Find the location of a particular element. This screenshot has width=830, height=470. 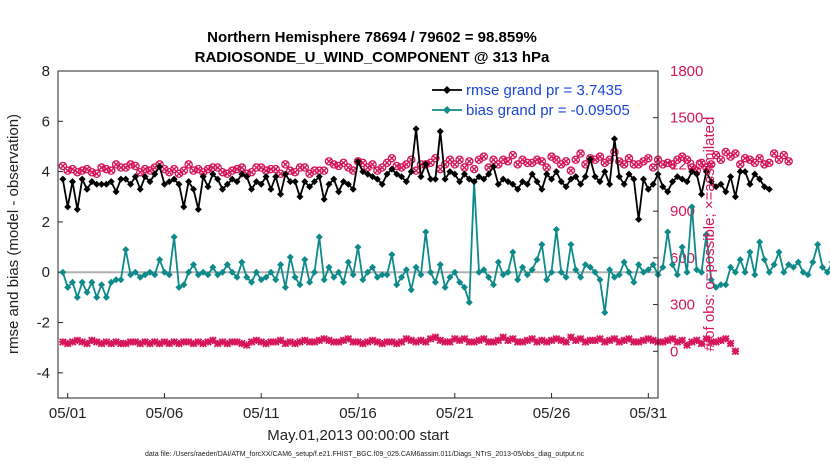

y-tick-label-right: 0 is located at coordinates (674, 351).